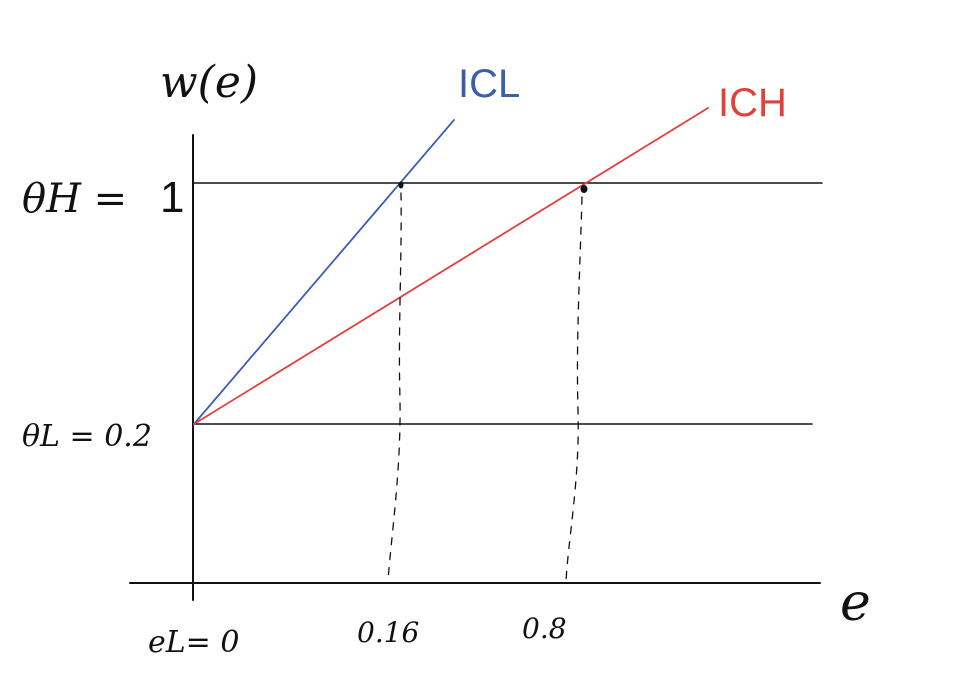 This screenshot has width=970, height=688. What do you see at coordinates (193, 642) in the screenshot?
I see `origin-label: eL= 0` at bounding box center [193, 642].